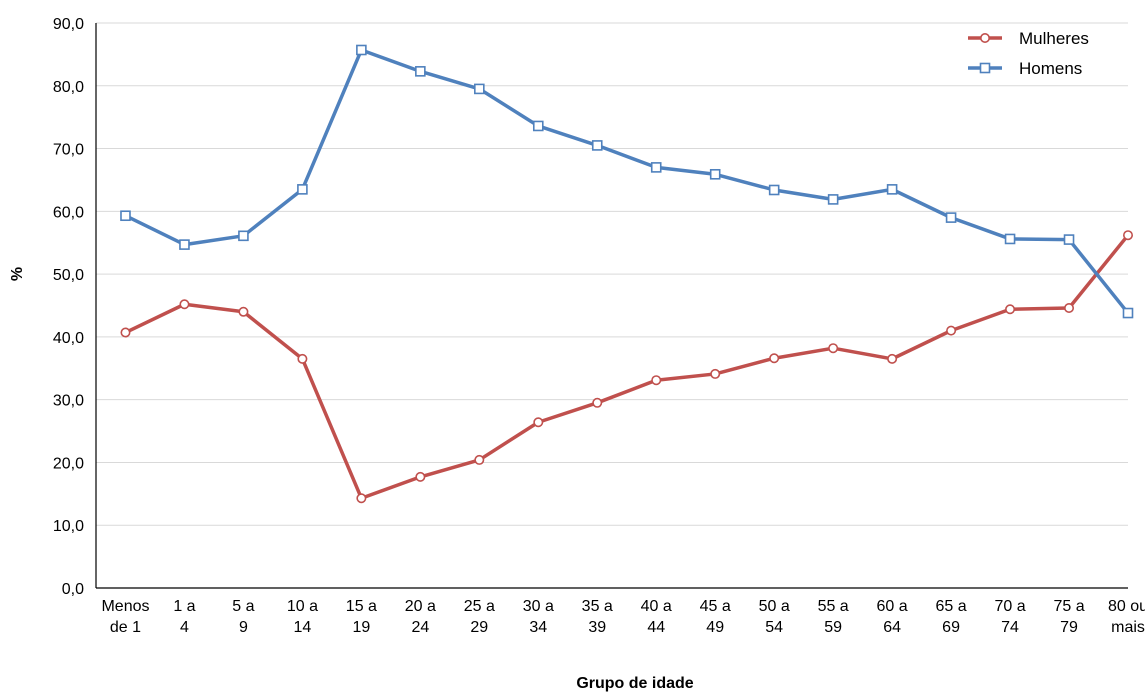  Describe the element at coordinates (597, 627) in the screenshot. I see `x-tick-label-line: 39` at that location.